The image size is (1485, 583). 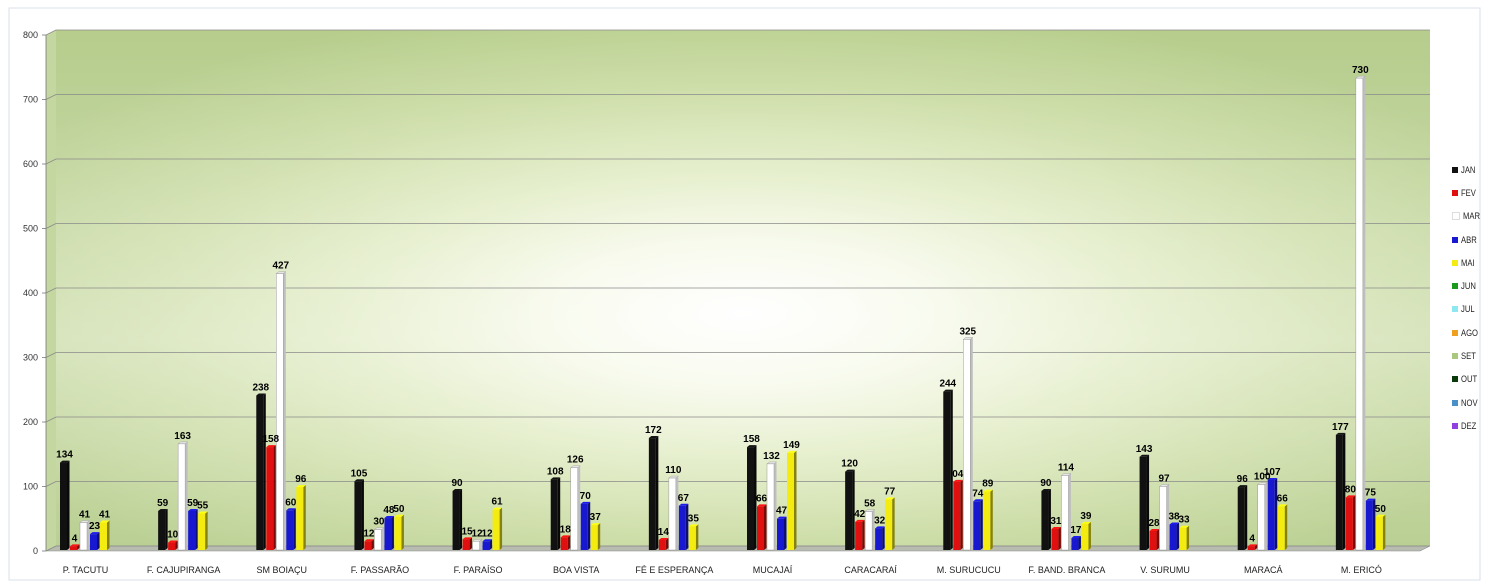 What do you see at coordinates (1469, 425) in the screenshot?
I see `legend-label: DEZ` at bounding box center [1469, 425].